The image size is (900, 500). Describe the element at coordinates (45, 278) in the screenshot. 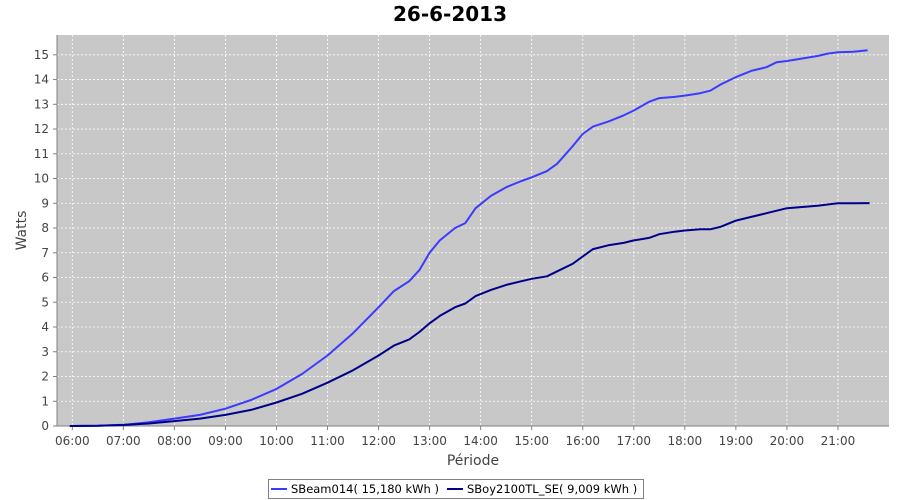

I see `y-tick-label: 6` at that location.